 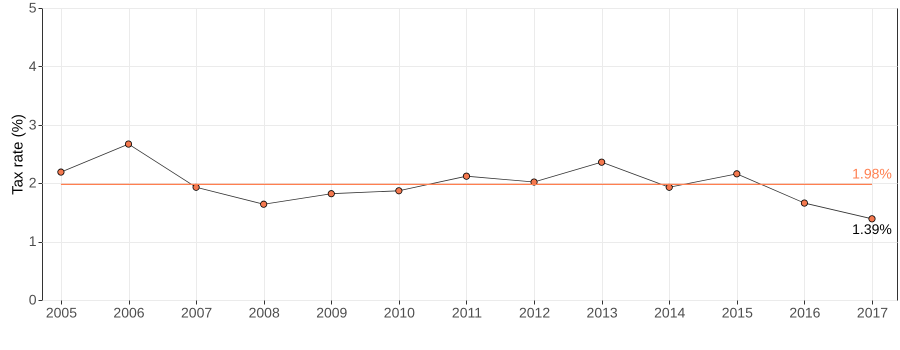 I want to click on x-tick-label: 2007, so click(x=196, y=312).